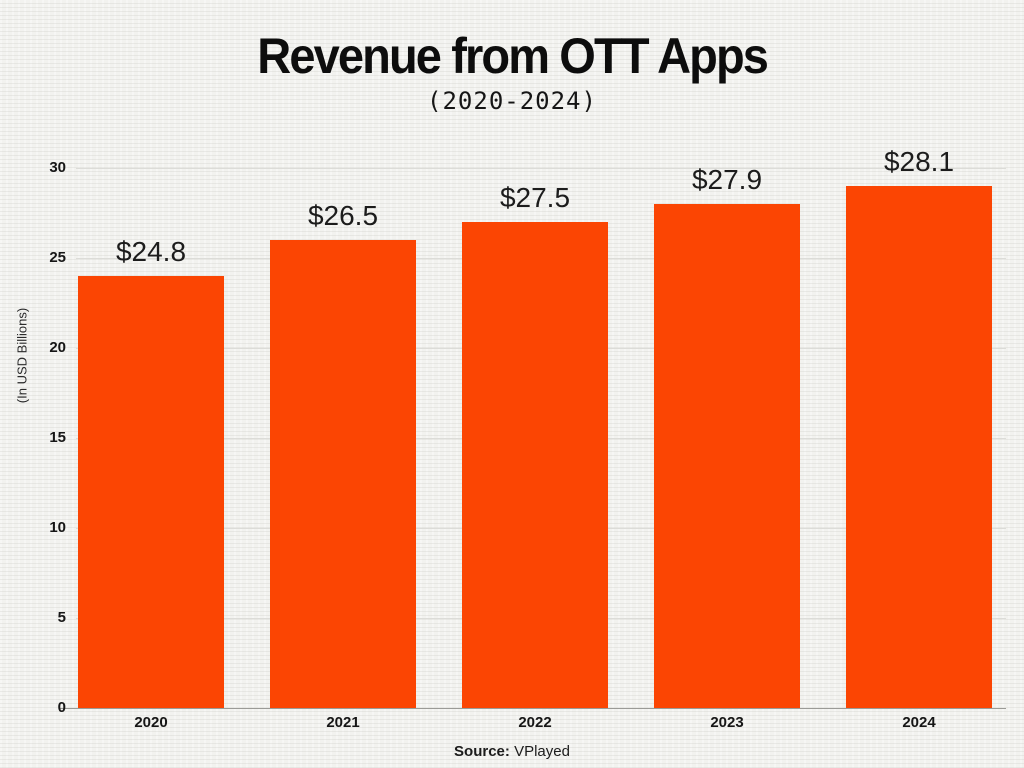 This screenshot has height=768, width=1024. What do you see at coordinates (57, 437) in the screenshot?
I see `y-tick-label: 15` at bounding box center [57, 437].